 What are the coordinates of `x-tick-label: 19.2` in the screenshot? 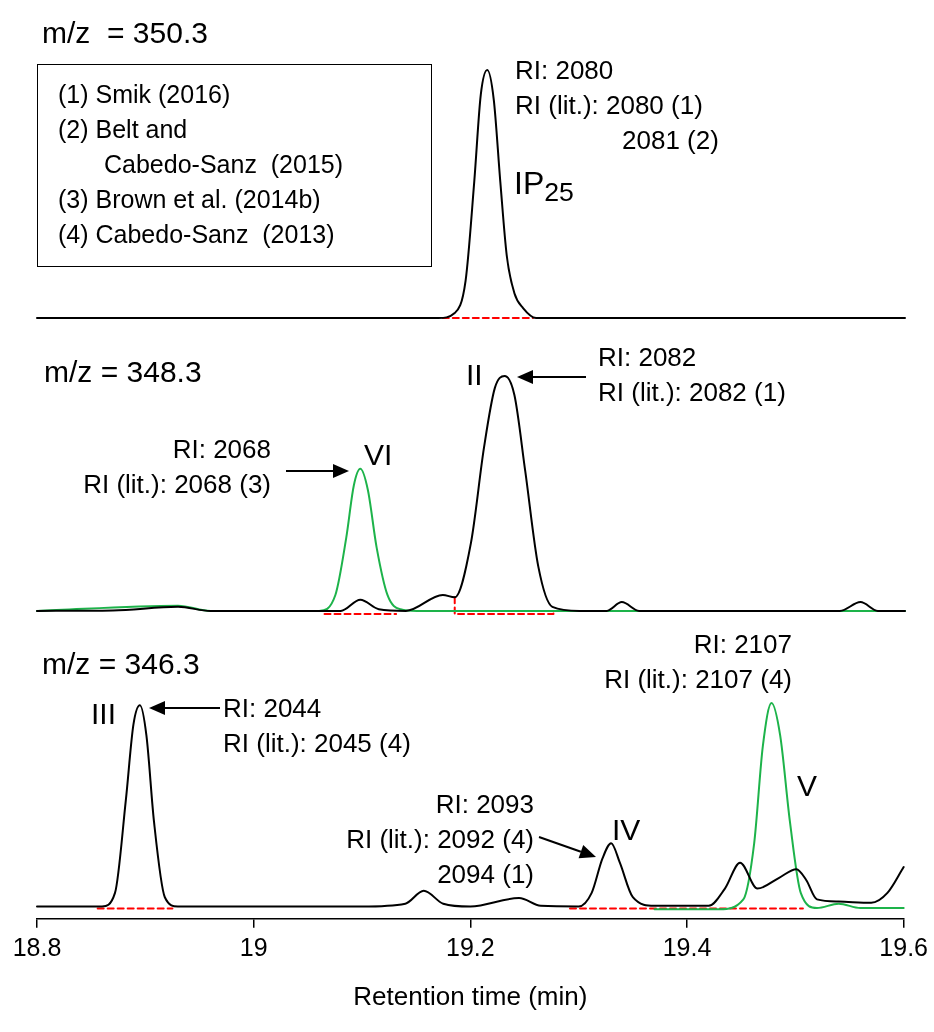 It's located at (470, 946).